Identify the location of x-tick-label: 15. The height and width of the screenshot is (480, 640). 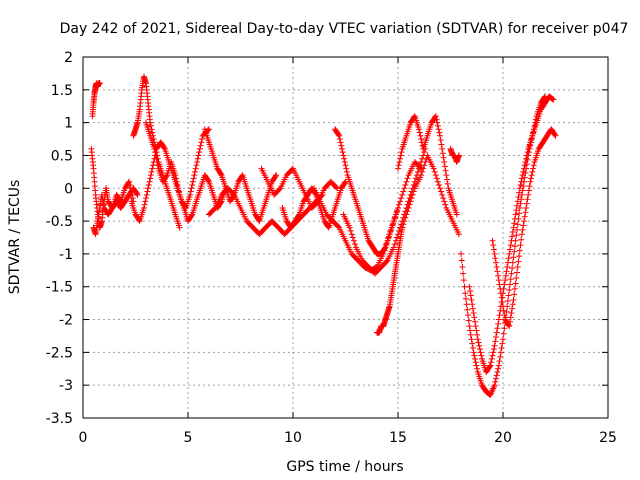
(398, 438).